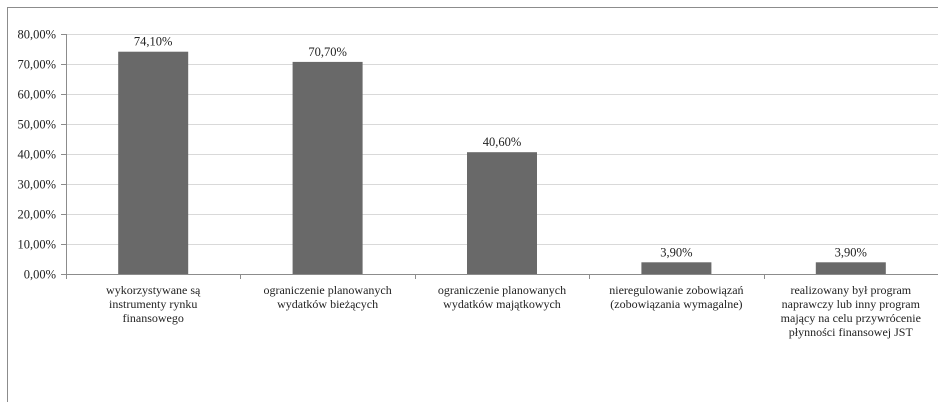 The height and width of the screenshot is (407, 938). What do you see at coordinates (502, 142) in the screenshot?
I see `data-label: 40,60%` at bounding box center [502, 142].